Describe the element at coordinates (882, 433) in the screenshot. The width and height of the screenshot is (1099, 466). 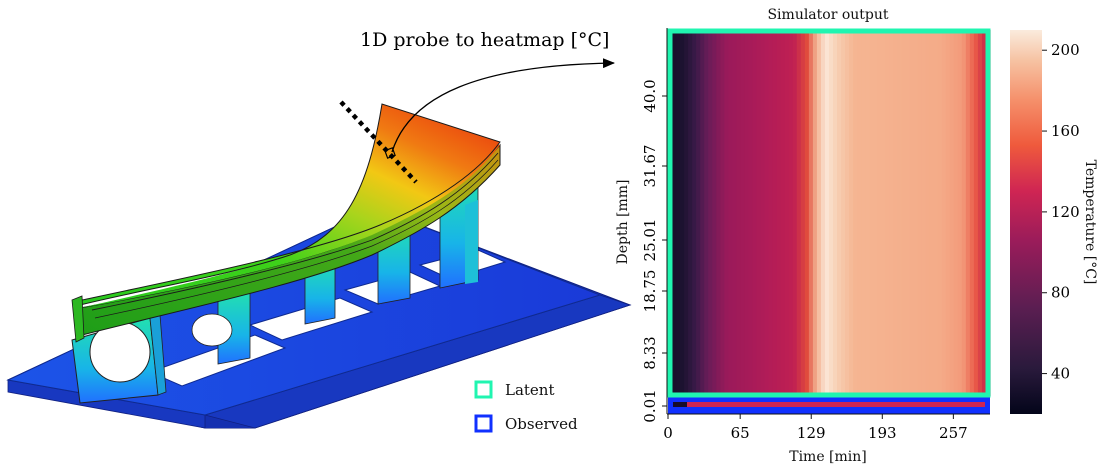
I see `x-tick-label: 193` at that location.